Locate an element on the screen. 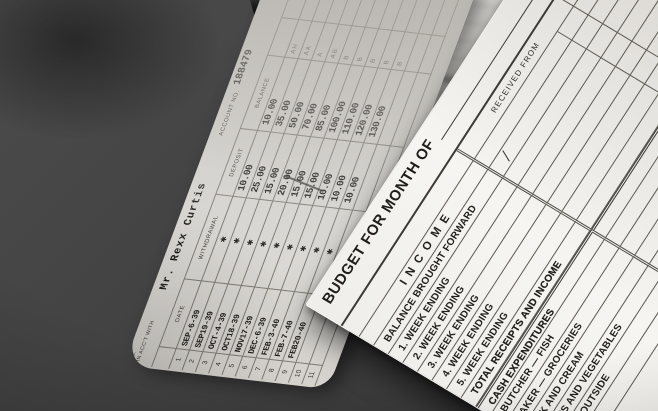 This screenshot has width=658, height=411. shadow-top-left is located at coordinates (110, 70).